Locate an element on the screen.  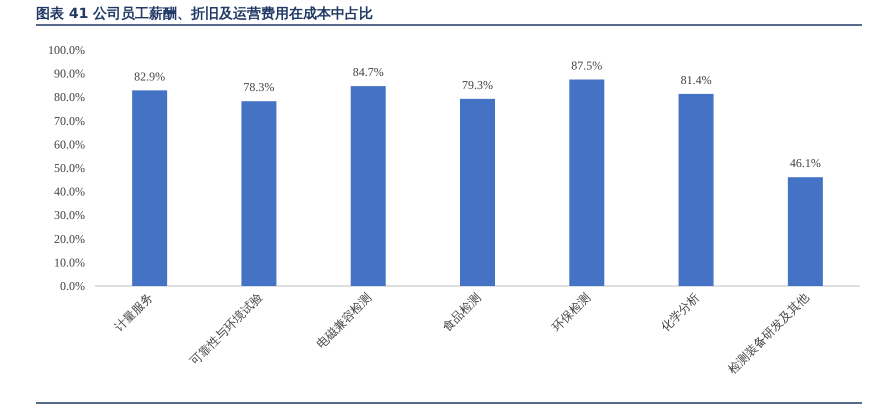
y-tick-label: 100.0% is located at coordinates (66, 50).